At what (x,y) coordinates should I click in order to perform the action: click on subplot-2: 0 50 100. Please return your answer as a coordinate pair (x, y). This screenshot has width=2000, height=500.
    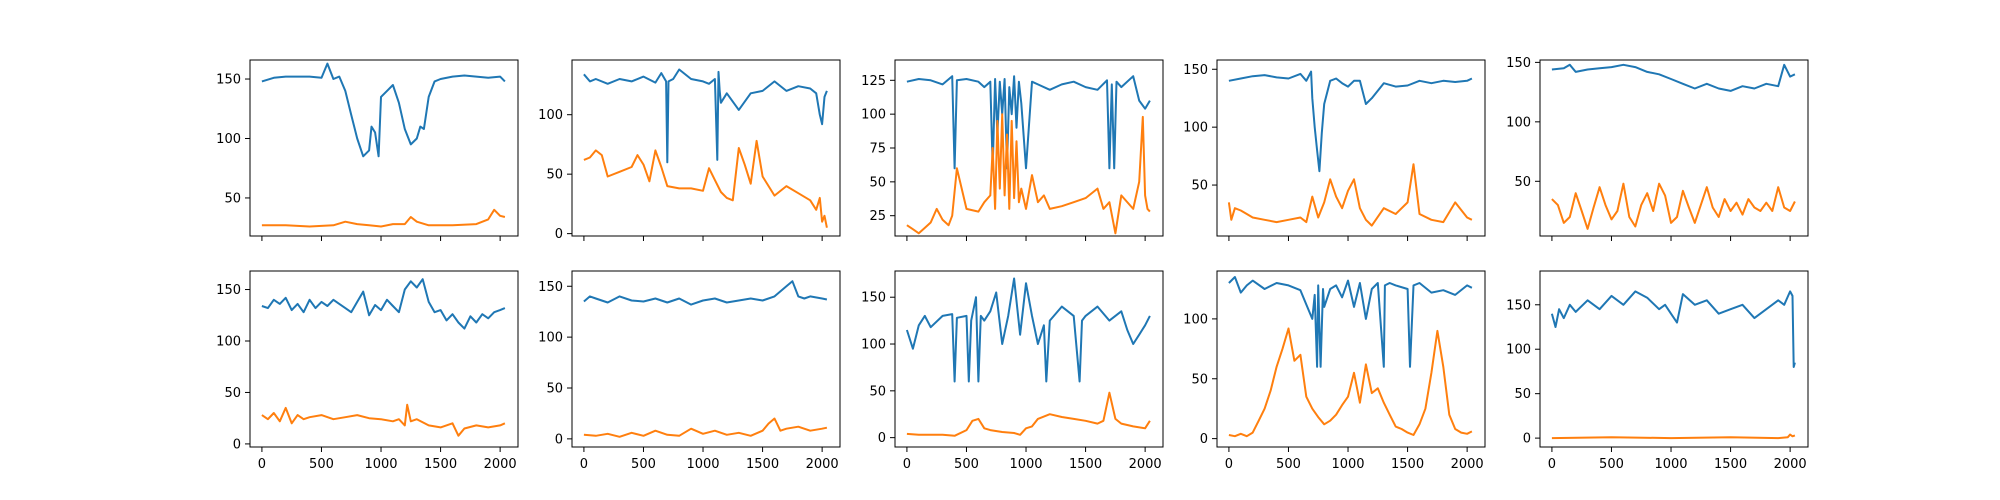
    Looking at the image, I should click on (689, 150).